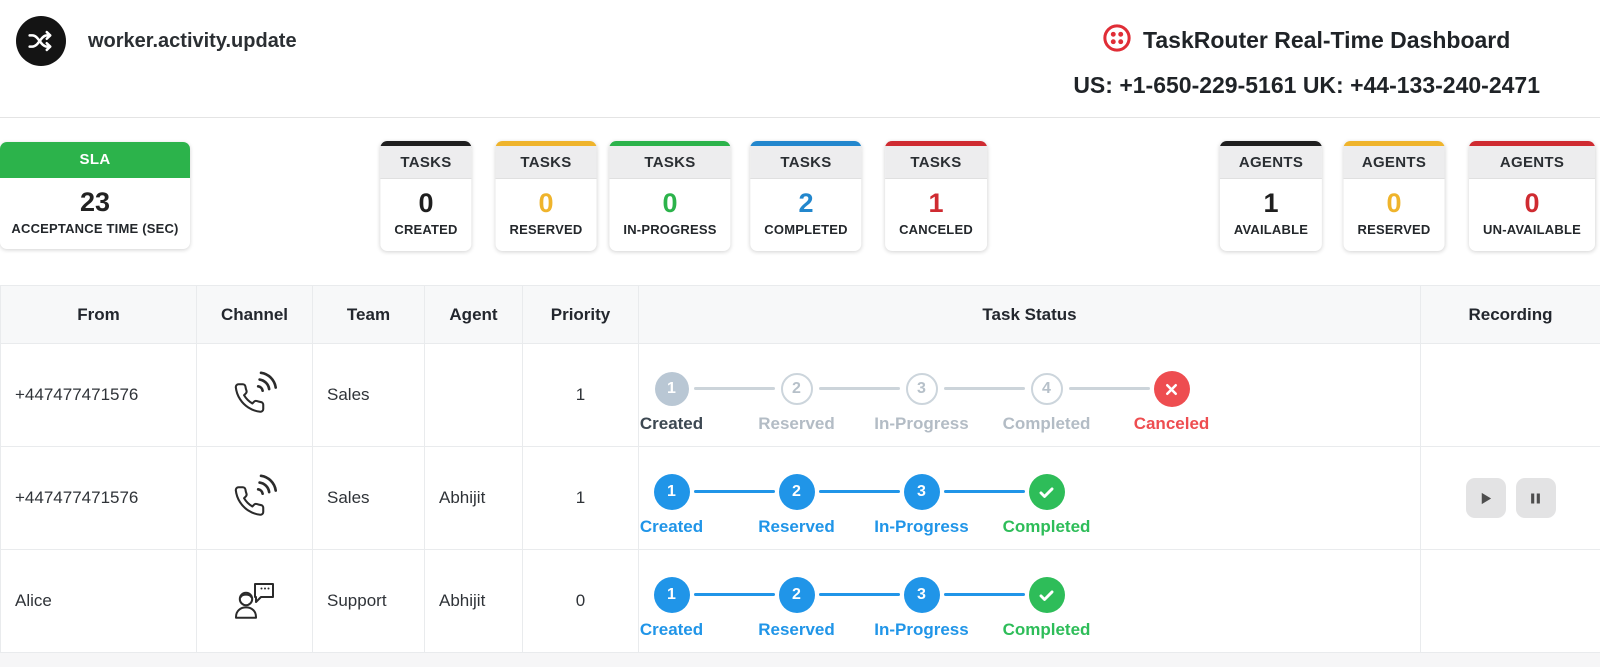 Image resolution: width=1600 pixels, height=667 pixels. I want to click on step-completed: 4 Completed, so click(1067, 395).